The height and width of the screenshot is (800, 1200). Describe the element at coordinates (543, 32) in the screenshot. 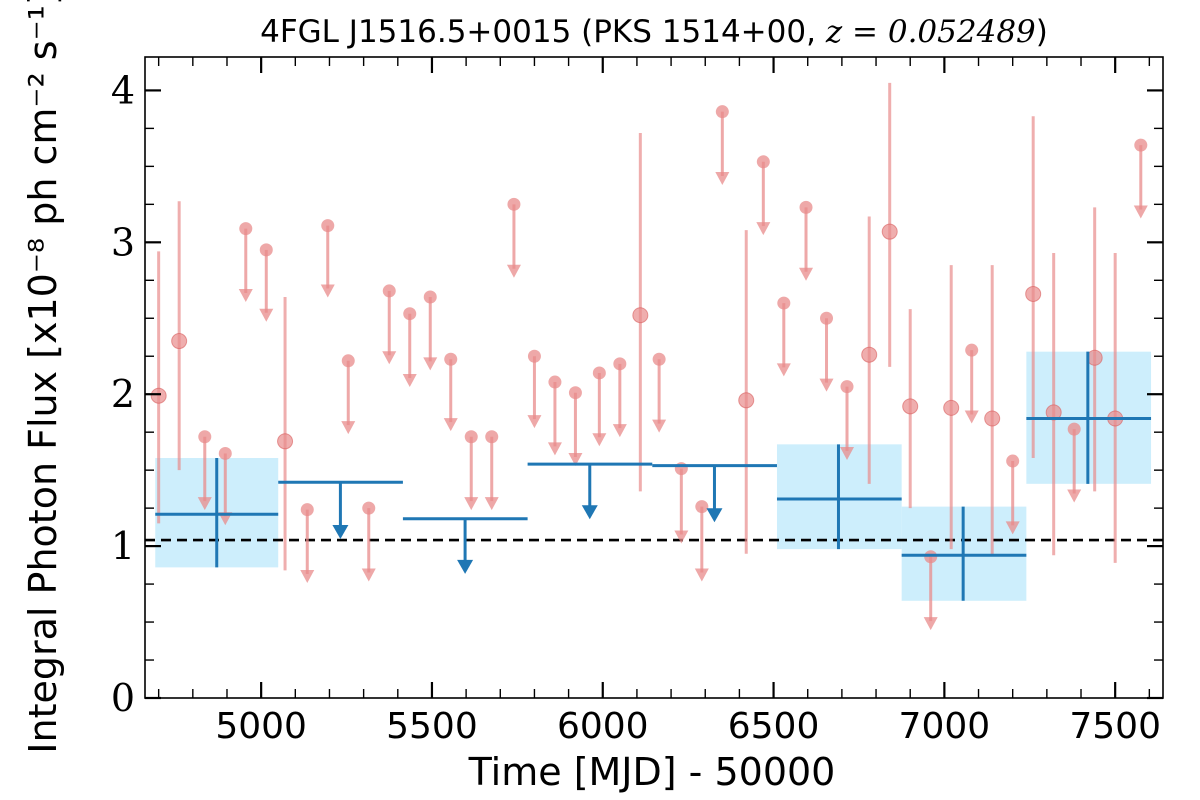

I see `chart-title-main: 4FGL J1516.5+0015 (PKS 1514+00,` at that location.